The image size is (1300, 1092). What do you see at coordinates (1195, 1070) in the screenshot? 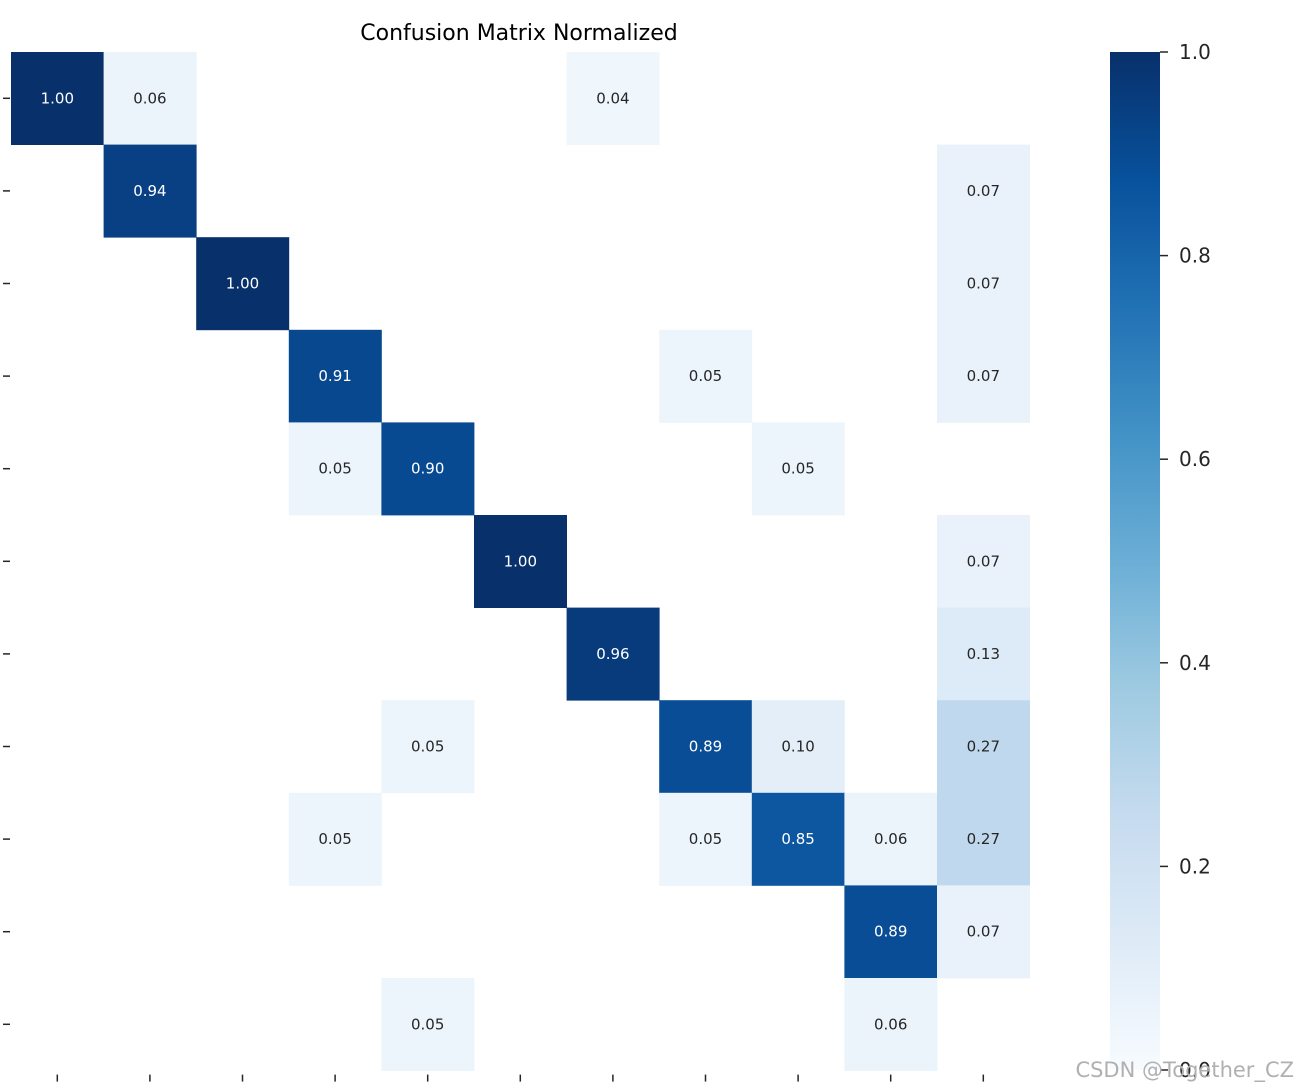
I see `colorbar-tick-label: 0.0` at bounding box center [1195, 1070].